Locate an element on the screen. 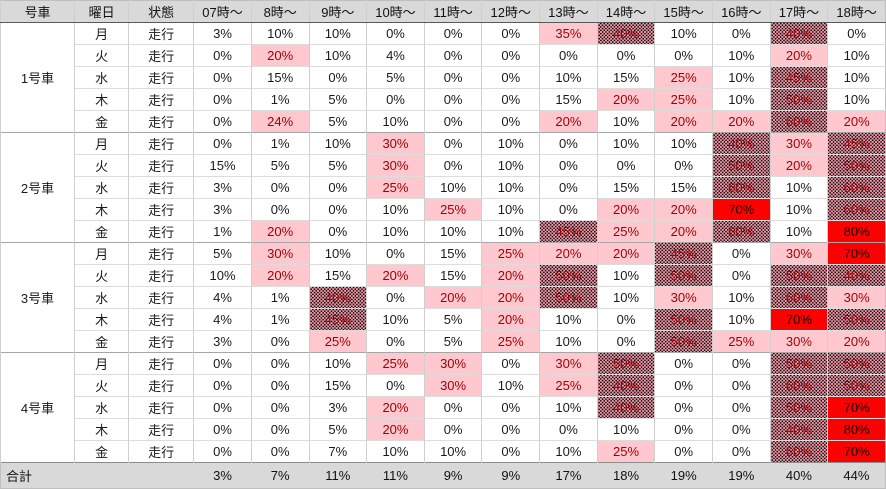  status-cell: 走行 is located at coordinates (161, 341).